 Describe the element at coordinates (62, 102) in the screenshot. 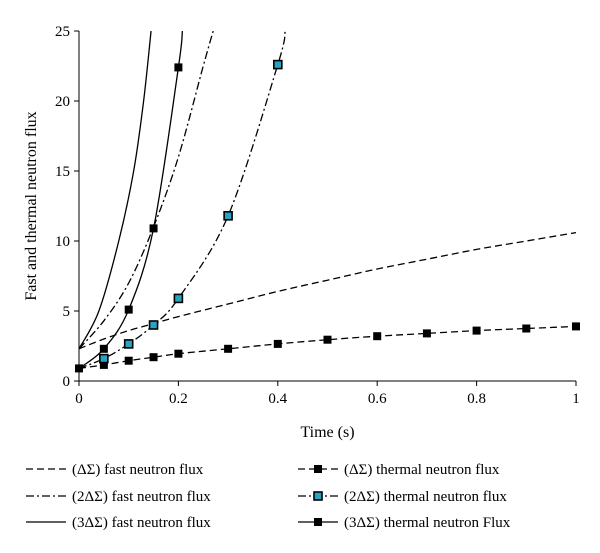

I see `y-tick-label: 20` at that location.